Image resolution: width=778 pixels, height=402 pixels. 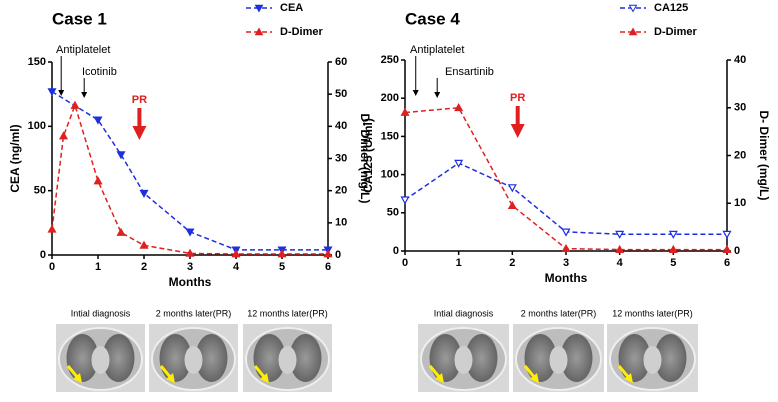 I want to click on y2-tick-label: 30, so click(x=740, y=108).